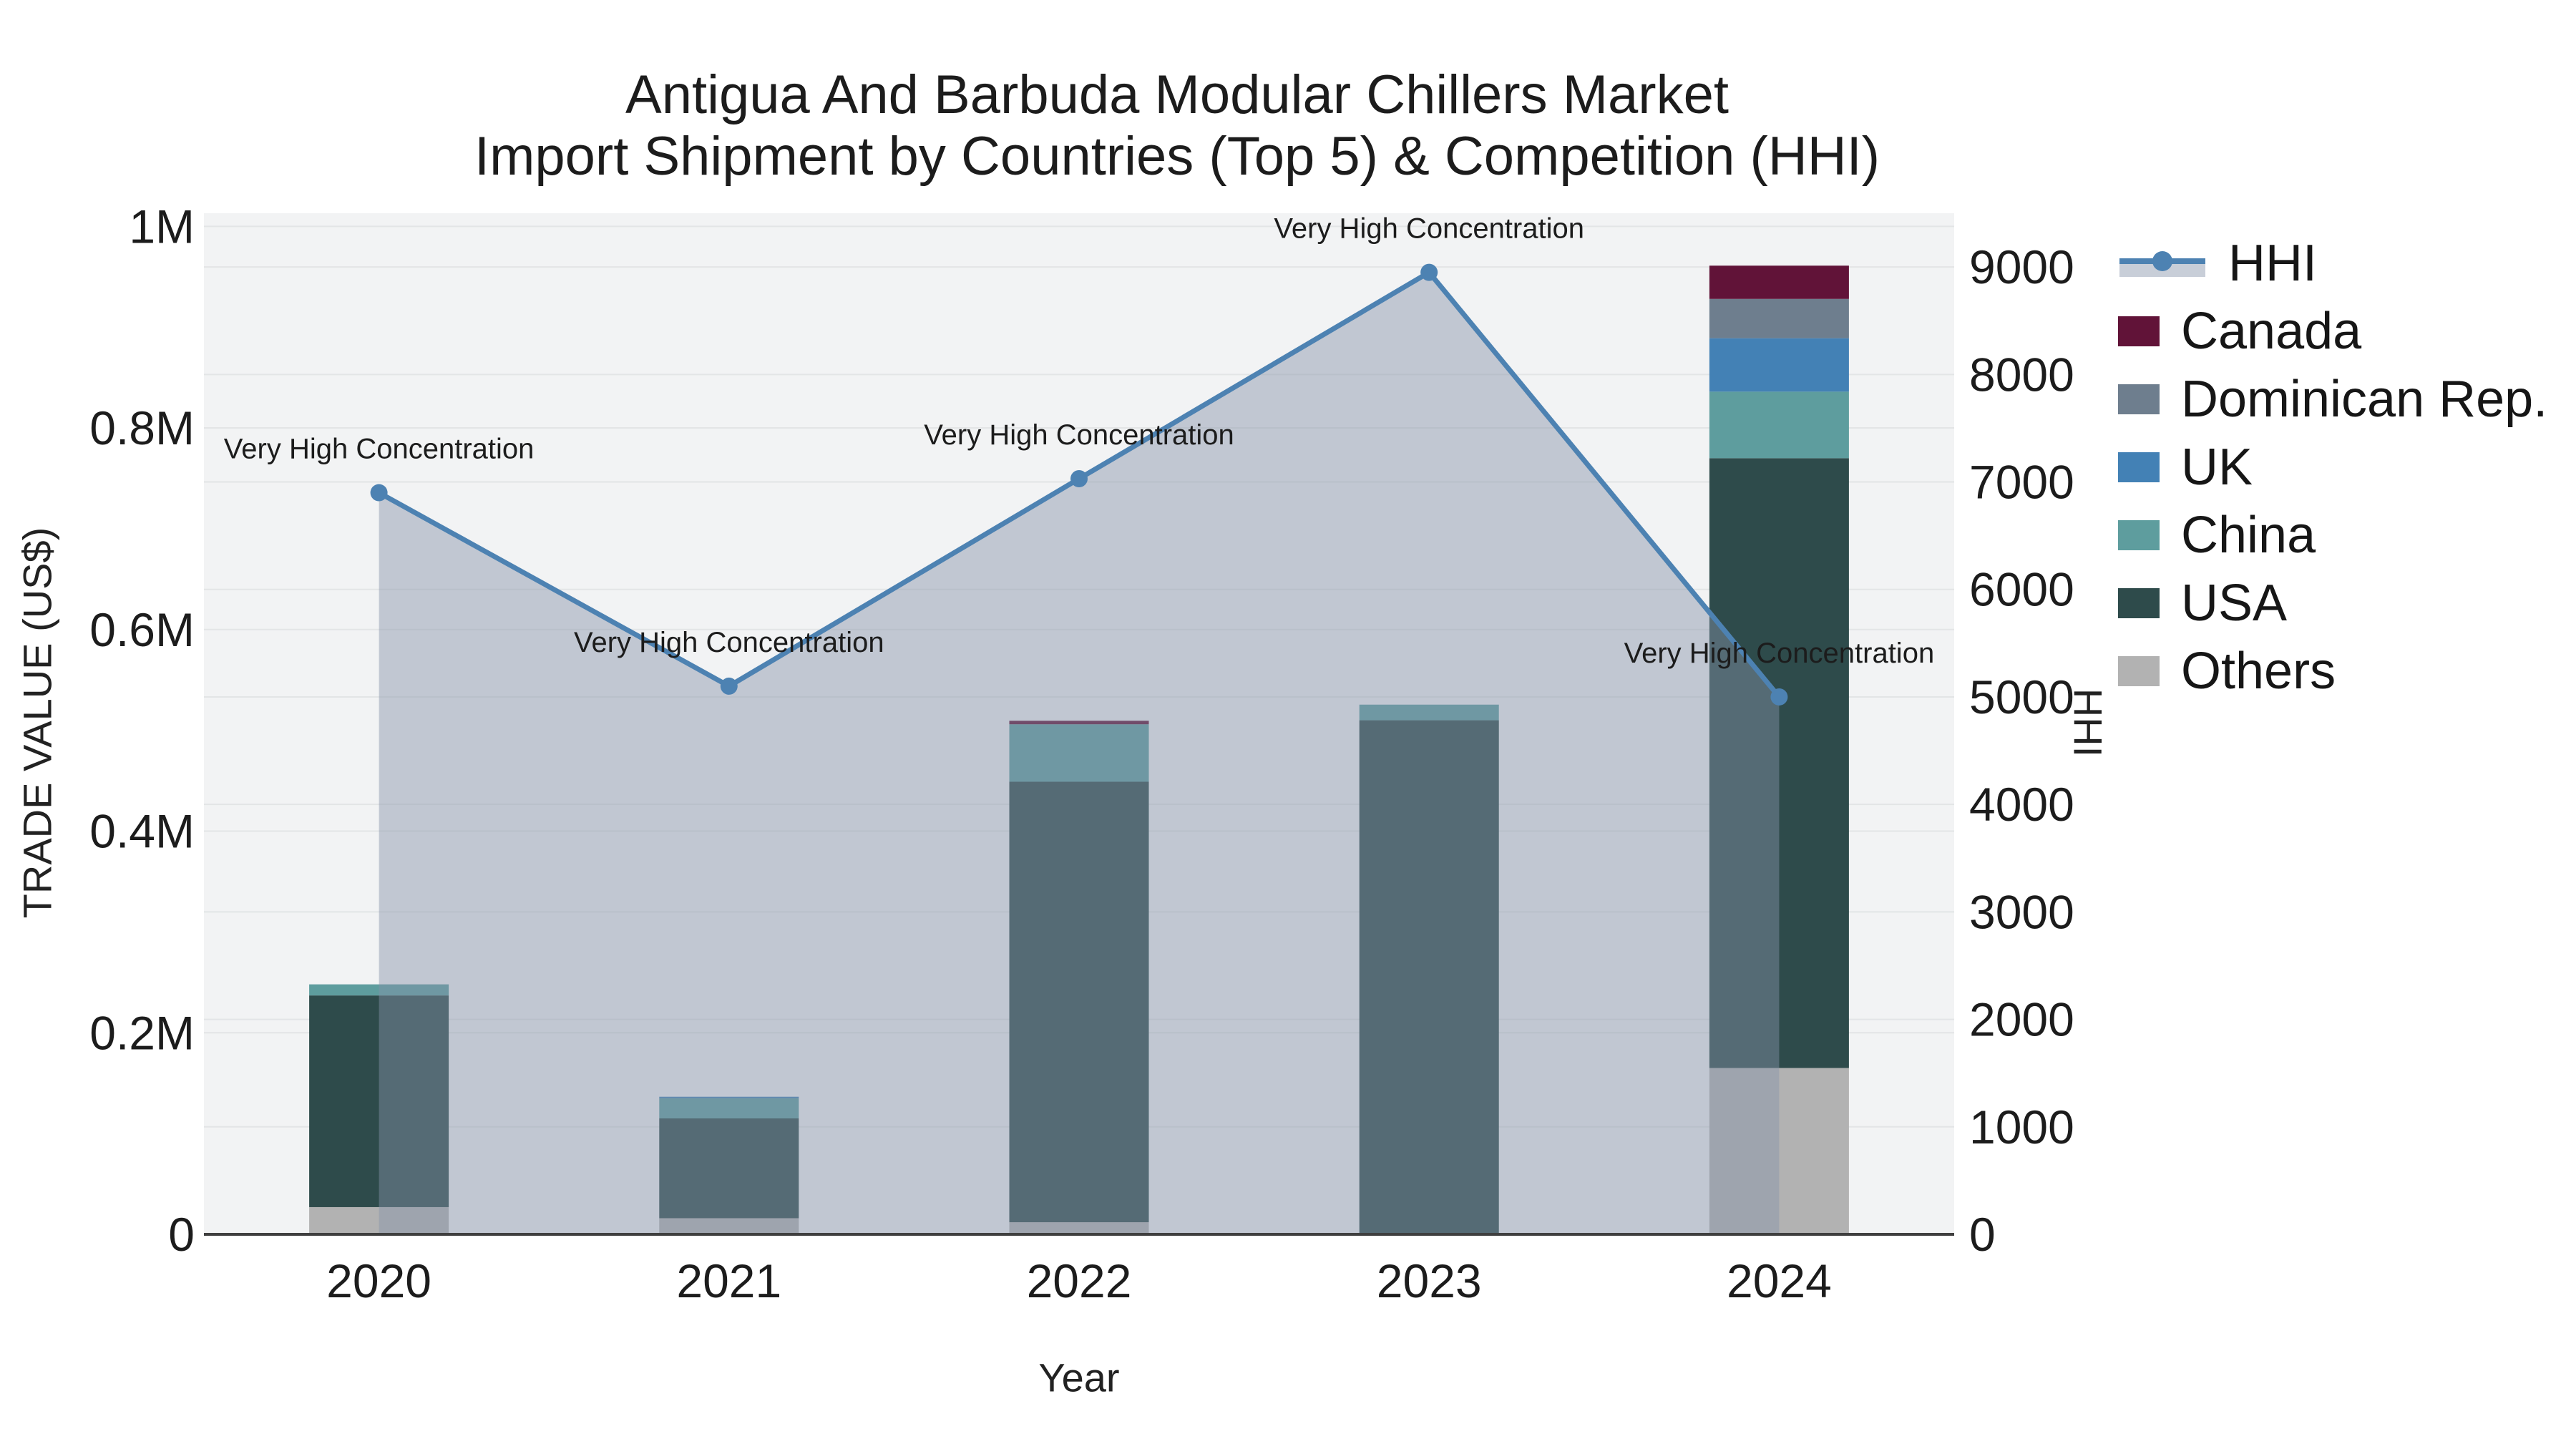 The width and height of the screenshot is (2576, 1449). I want to click on legend-label: UK, so click(2217, 467).